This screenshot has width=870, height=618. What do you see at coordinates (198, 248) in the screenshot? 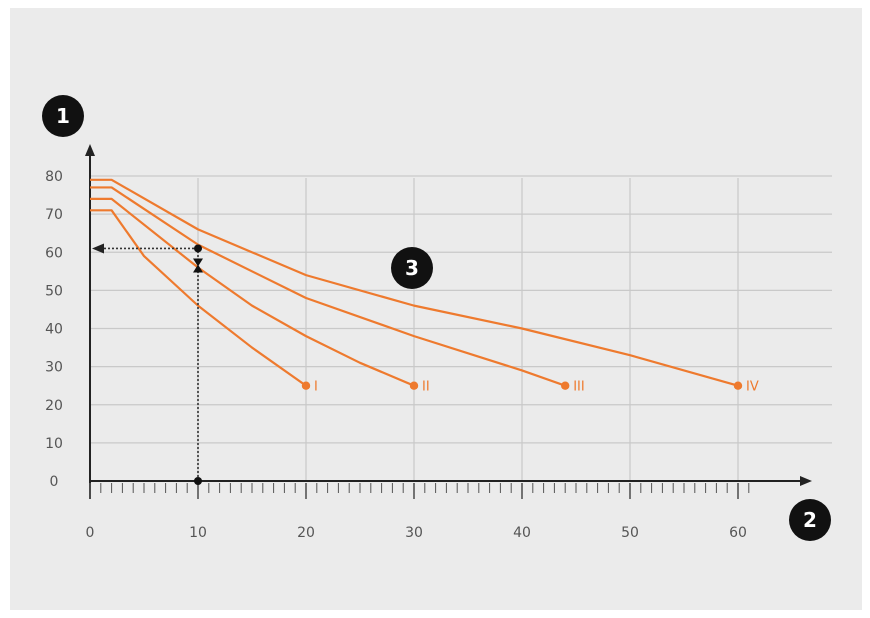
I see `reading-top-dot` at bounding box center [198, 248].